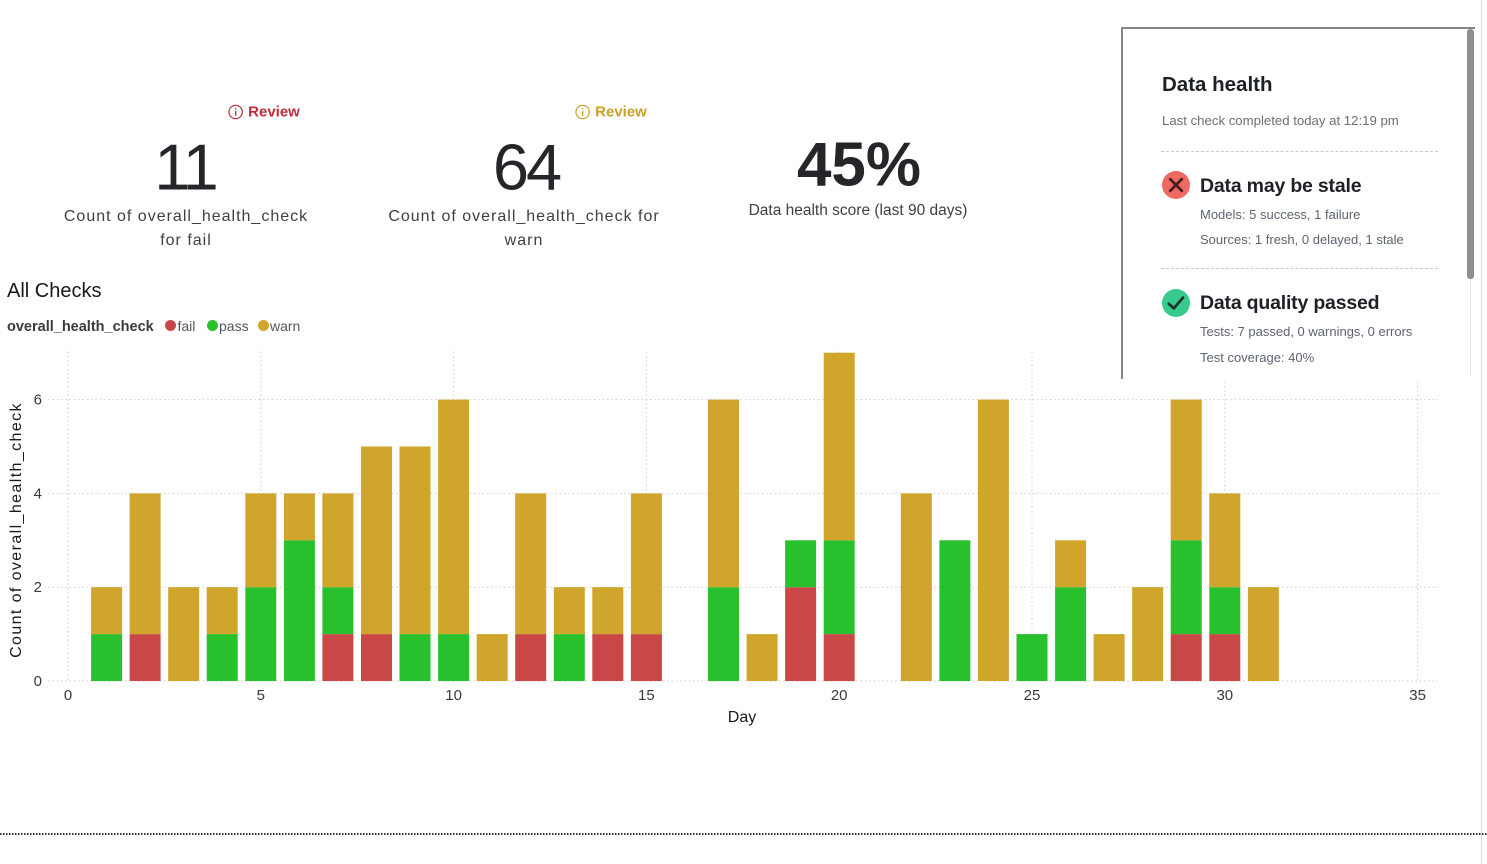 This screenshot has height=864, width=1487. I want to click on svg-text: 20, so click(839, 695).